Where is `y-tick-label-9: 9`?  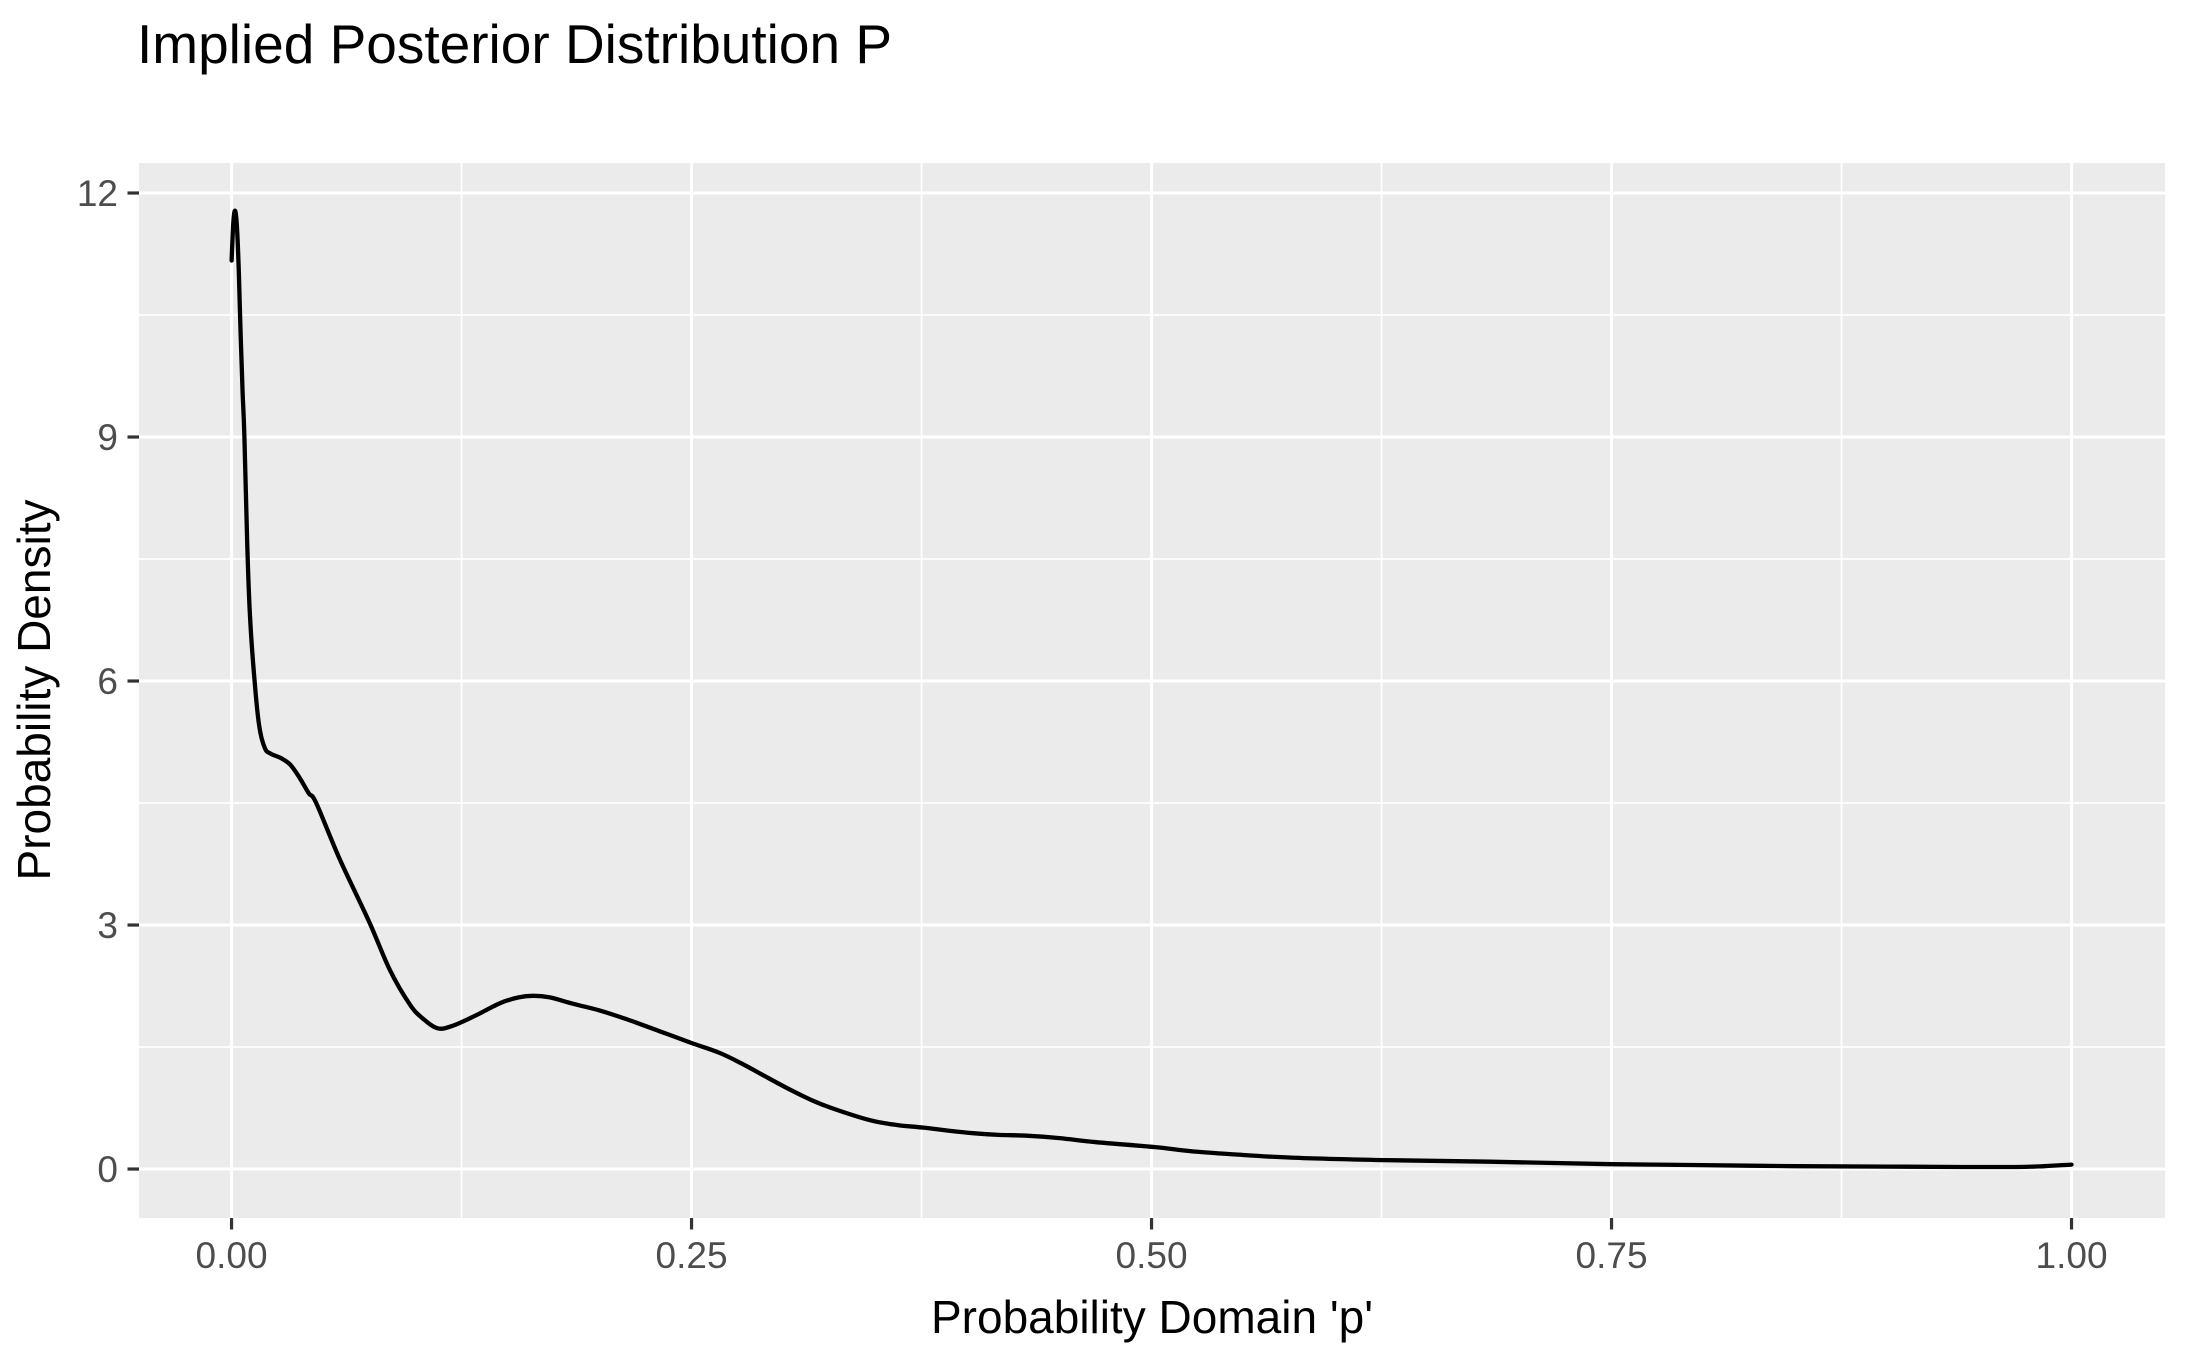 y-tick-label-9: 9 is located at coordinates (107, 437).